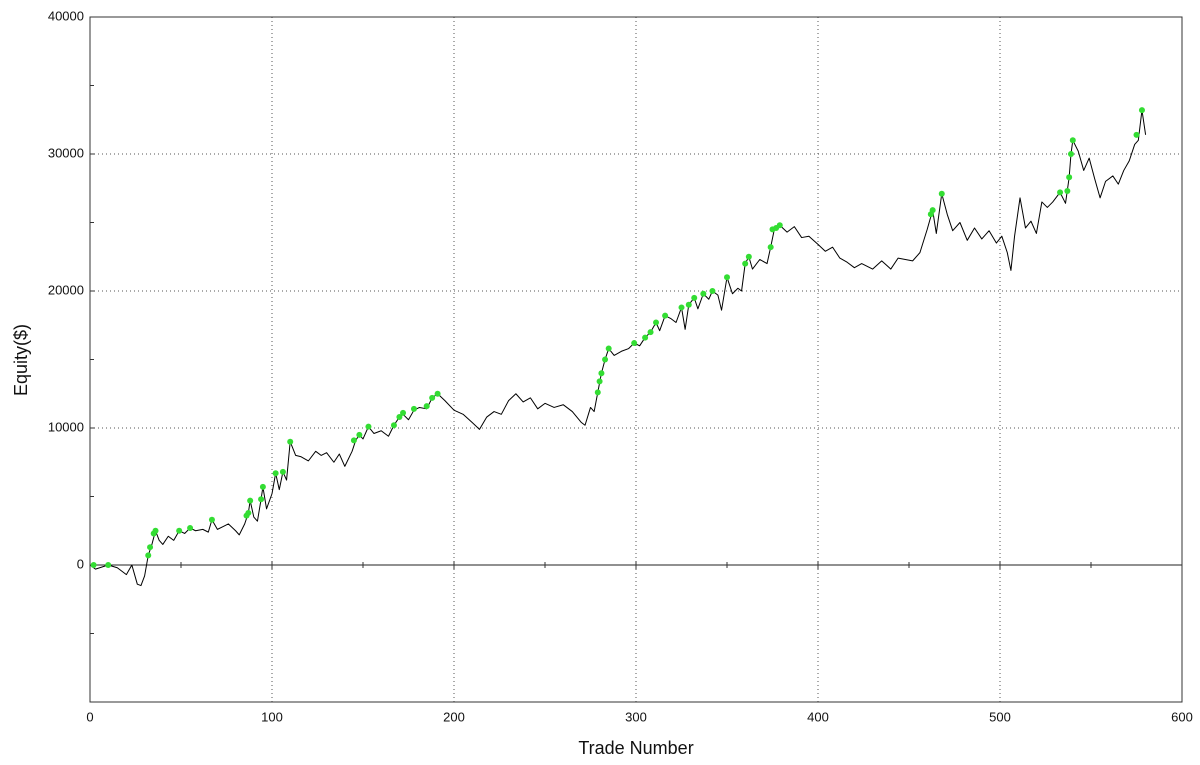  What do you see at coordinates (21, 360) in the screenshot?
I see `y-axis-title: Equity($)` at bounding box center [21, 360].